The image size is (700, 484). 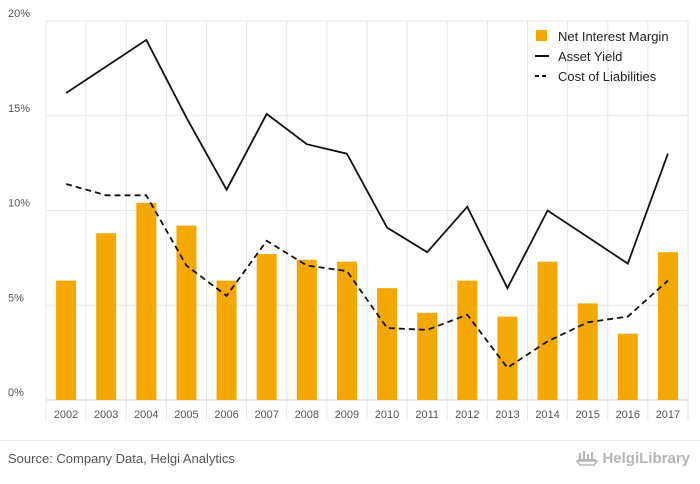 What do you see at coordinates (587, 458) in the screenshot?
I see `library-icon` at bounding box center [587, 458].